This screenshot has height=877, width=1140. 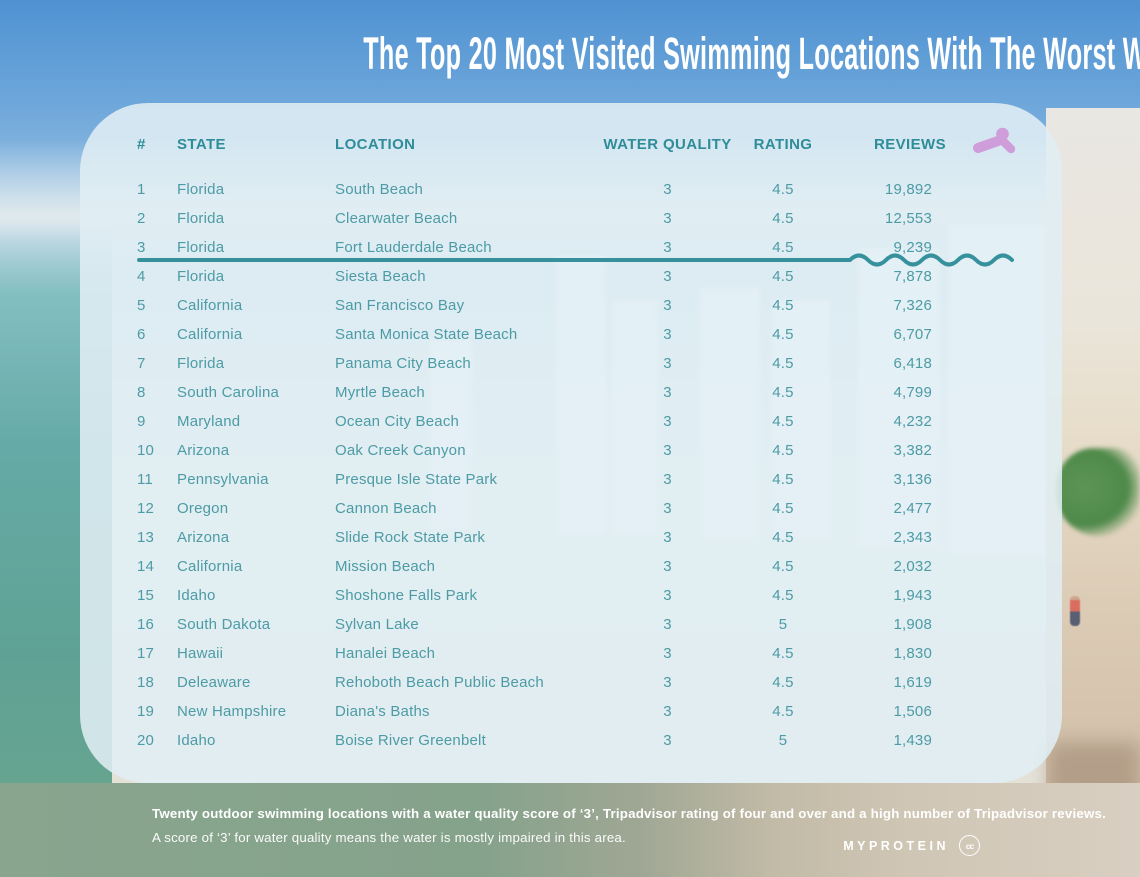 What do you see at coordinates (1075, 611) in the screenshot?
I see `beach-person` at bounding box center [1075, 611].